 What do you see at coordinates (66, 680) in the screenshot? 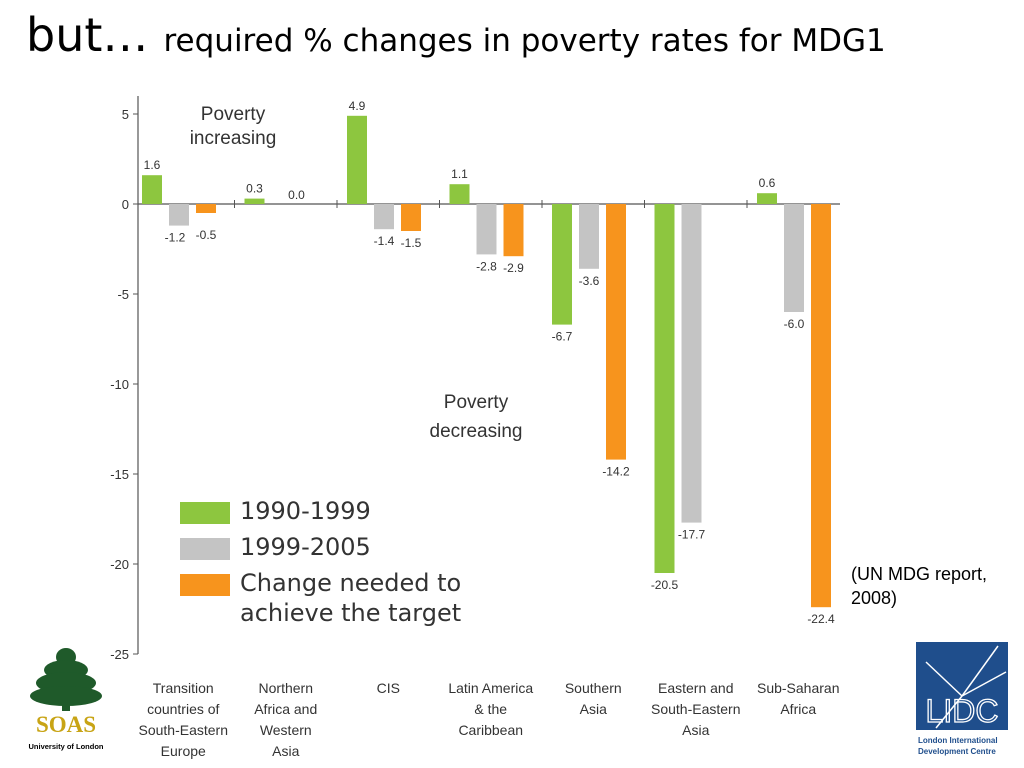
I see `tree-icon` at bounding box center [66, 680].